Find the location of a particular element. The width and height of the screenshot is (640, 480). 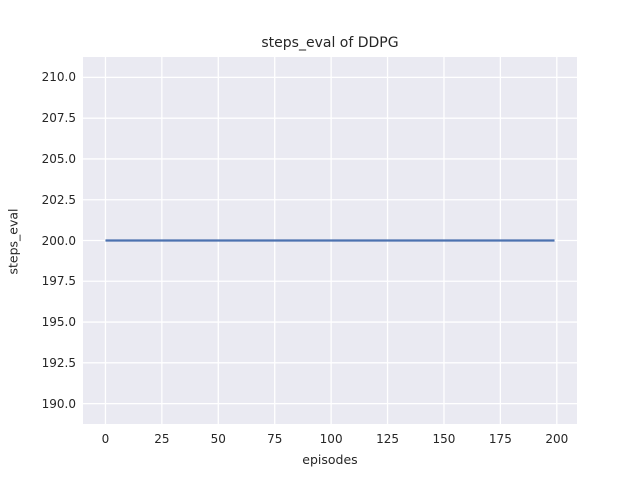

x-tick-label: 50 is located at coordinates (218, 439).